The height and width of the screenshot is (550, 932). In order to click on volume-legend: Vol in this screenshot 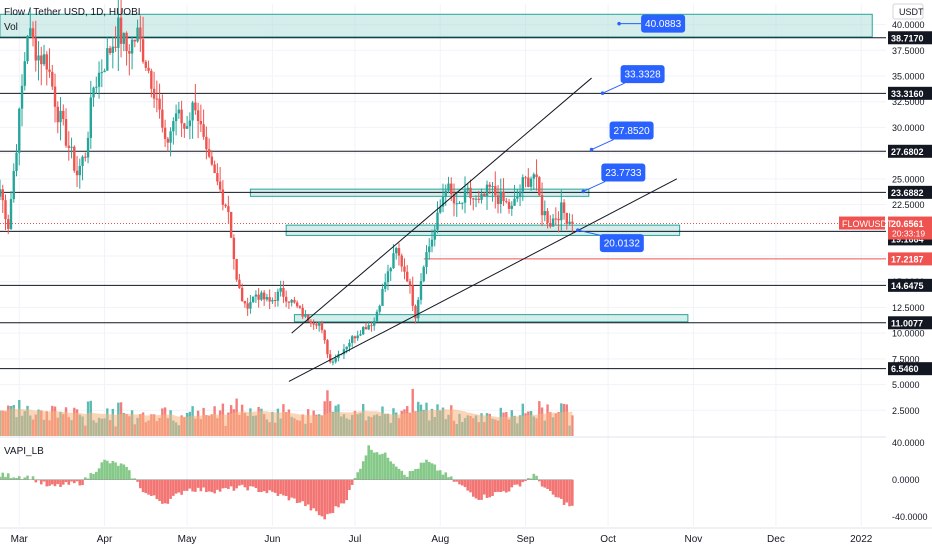, I will do `click(11, 27)`.